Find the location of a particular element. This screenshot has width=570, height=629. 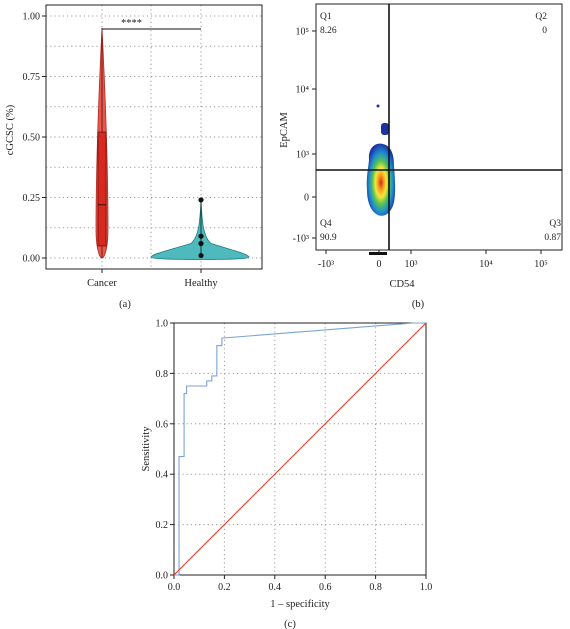

q1-value: 8.26 is located at coordinates (328, 31).